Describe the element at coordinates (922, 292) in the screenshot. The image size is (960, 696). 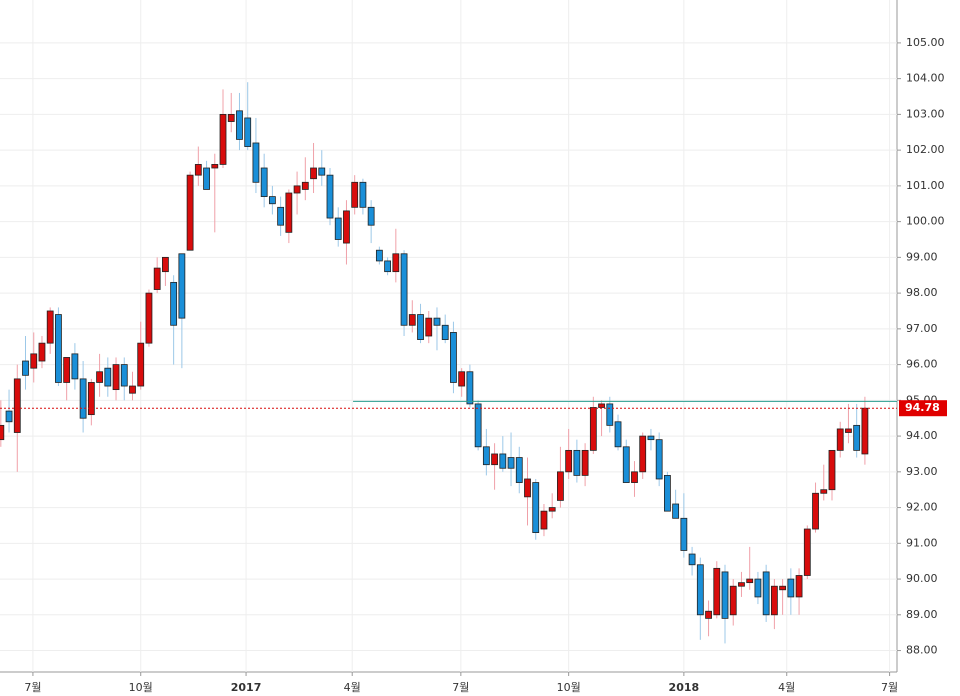
I see `y-tick-label: 98.00` at that location.